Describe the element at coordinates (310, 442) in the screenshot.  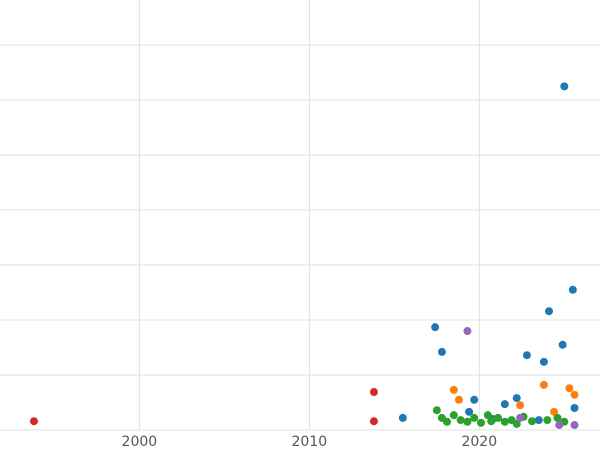
I see `x-tick-label: 2010` at that location.